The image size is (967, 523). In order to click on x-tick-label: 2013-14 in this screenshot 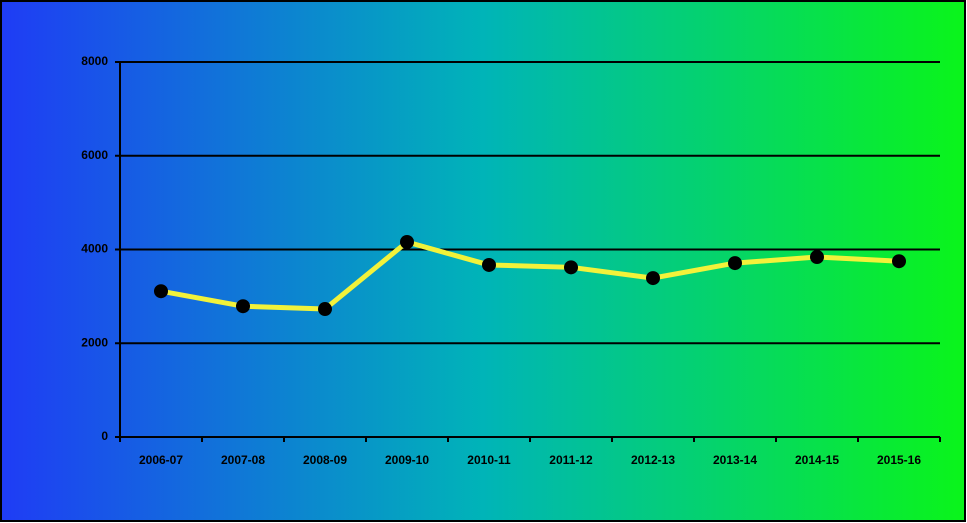, I will do `click(735, 460)`.